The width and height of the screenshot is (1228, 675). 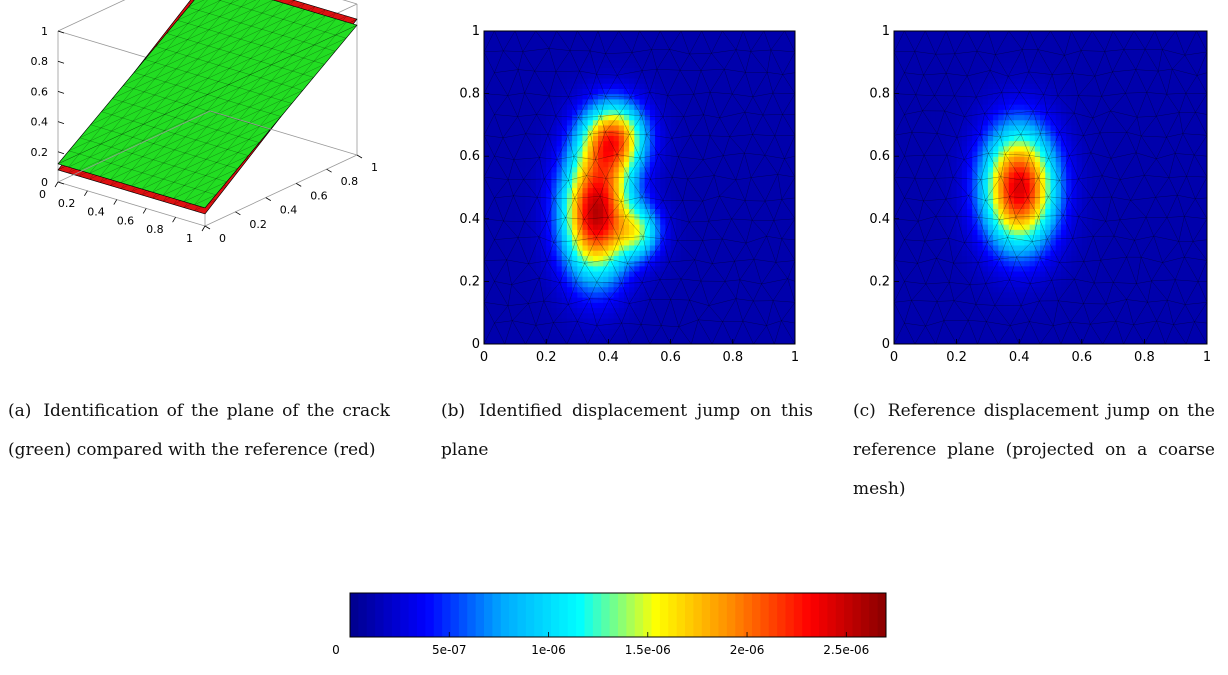 I want to click on mesh-lines, so click(x=639, y=187).